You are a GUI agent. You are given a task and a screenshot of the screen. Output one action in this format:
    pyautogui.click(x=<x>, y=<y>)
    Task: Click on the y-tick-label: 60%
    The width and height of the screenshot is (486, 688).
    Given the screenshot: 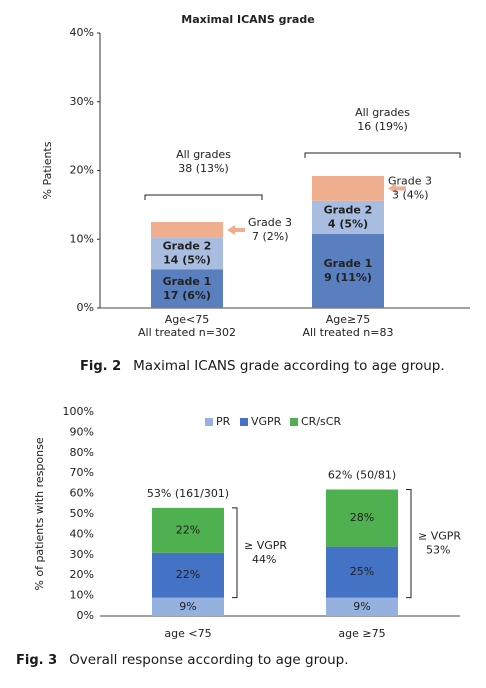 What is the action you would take?
    pyautogui.click(x=82, y=493)
    